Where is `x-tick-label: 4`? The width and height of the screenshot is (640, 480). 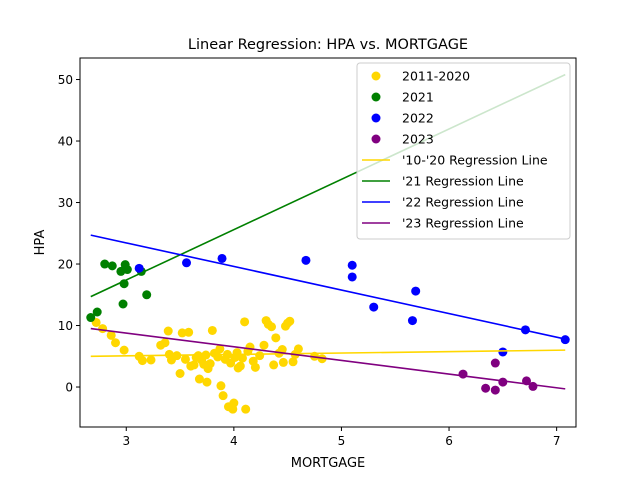 x-tick-label: 4 is located at coordinates (234, 441).